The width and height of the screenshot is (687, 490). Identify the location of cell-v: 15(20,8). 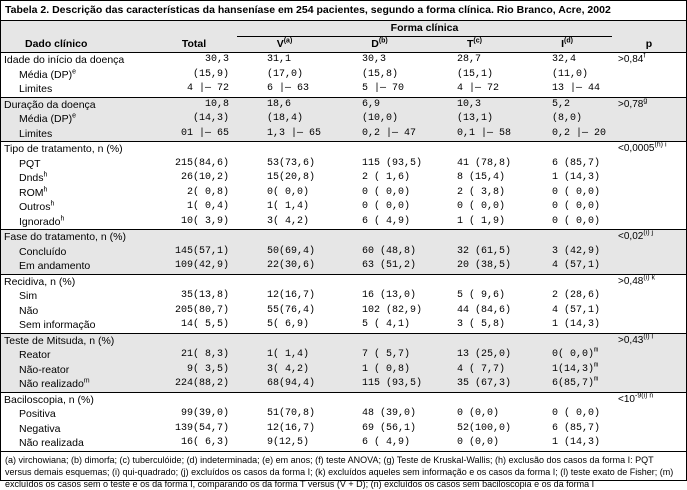
(291, 177).